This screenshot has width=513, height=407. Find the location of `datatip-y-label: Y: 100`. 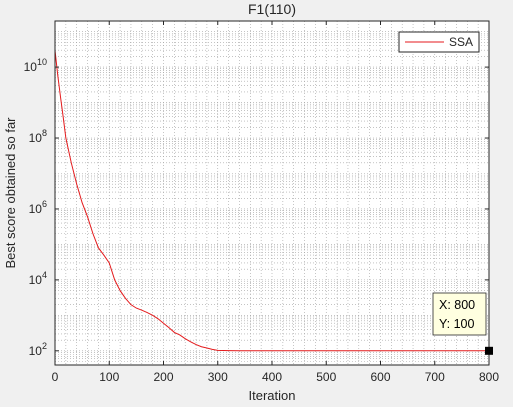

datatip-y-label: Y: 100 is located at coordinates (456, 324).